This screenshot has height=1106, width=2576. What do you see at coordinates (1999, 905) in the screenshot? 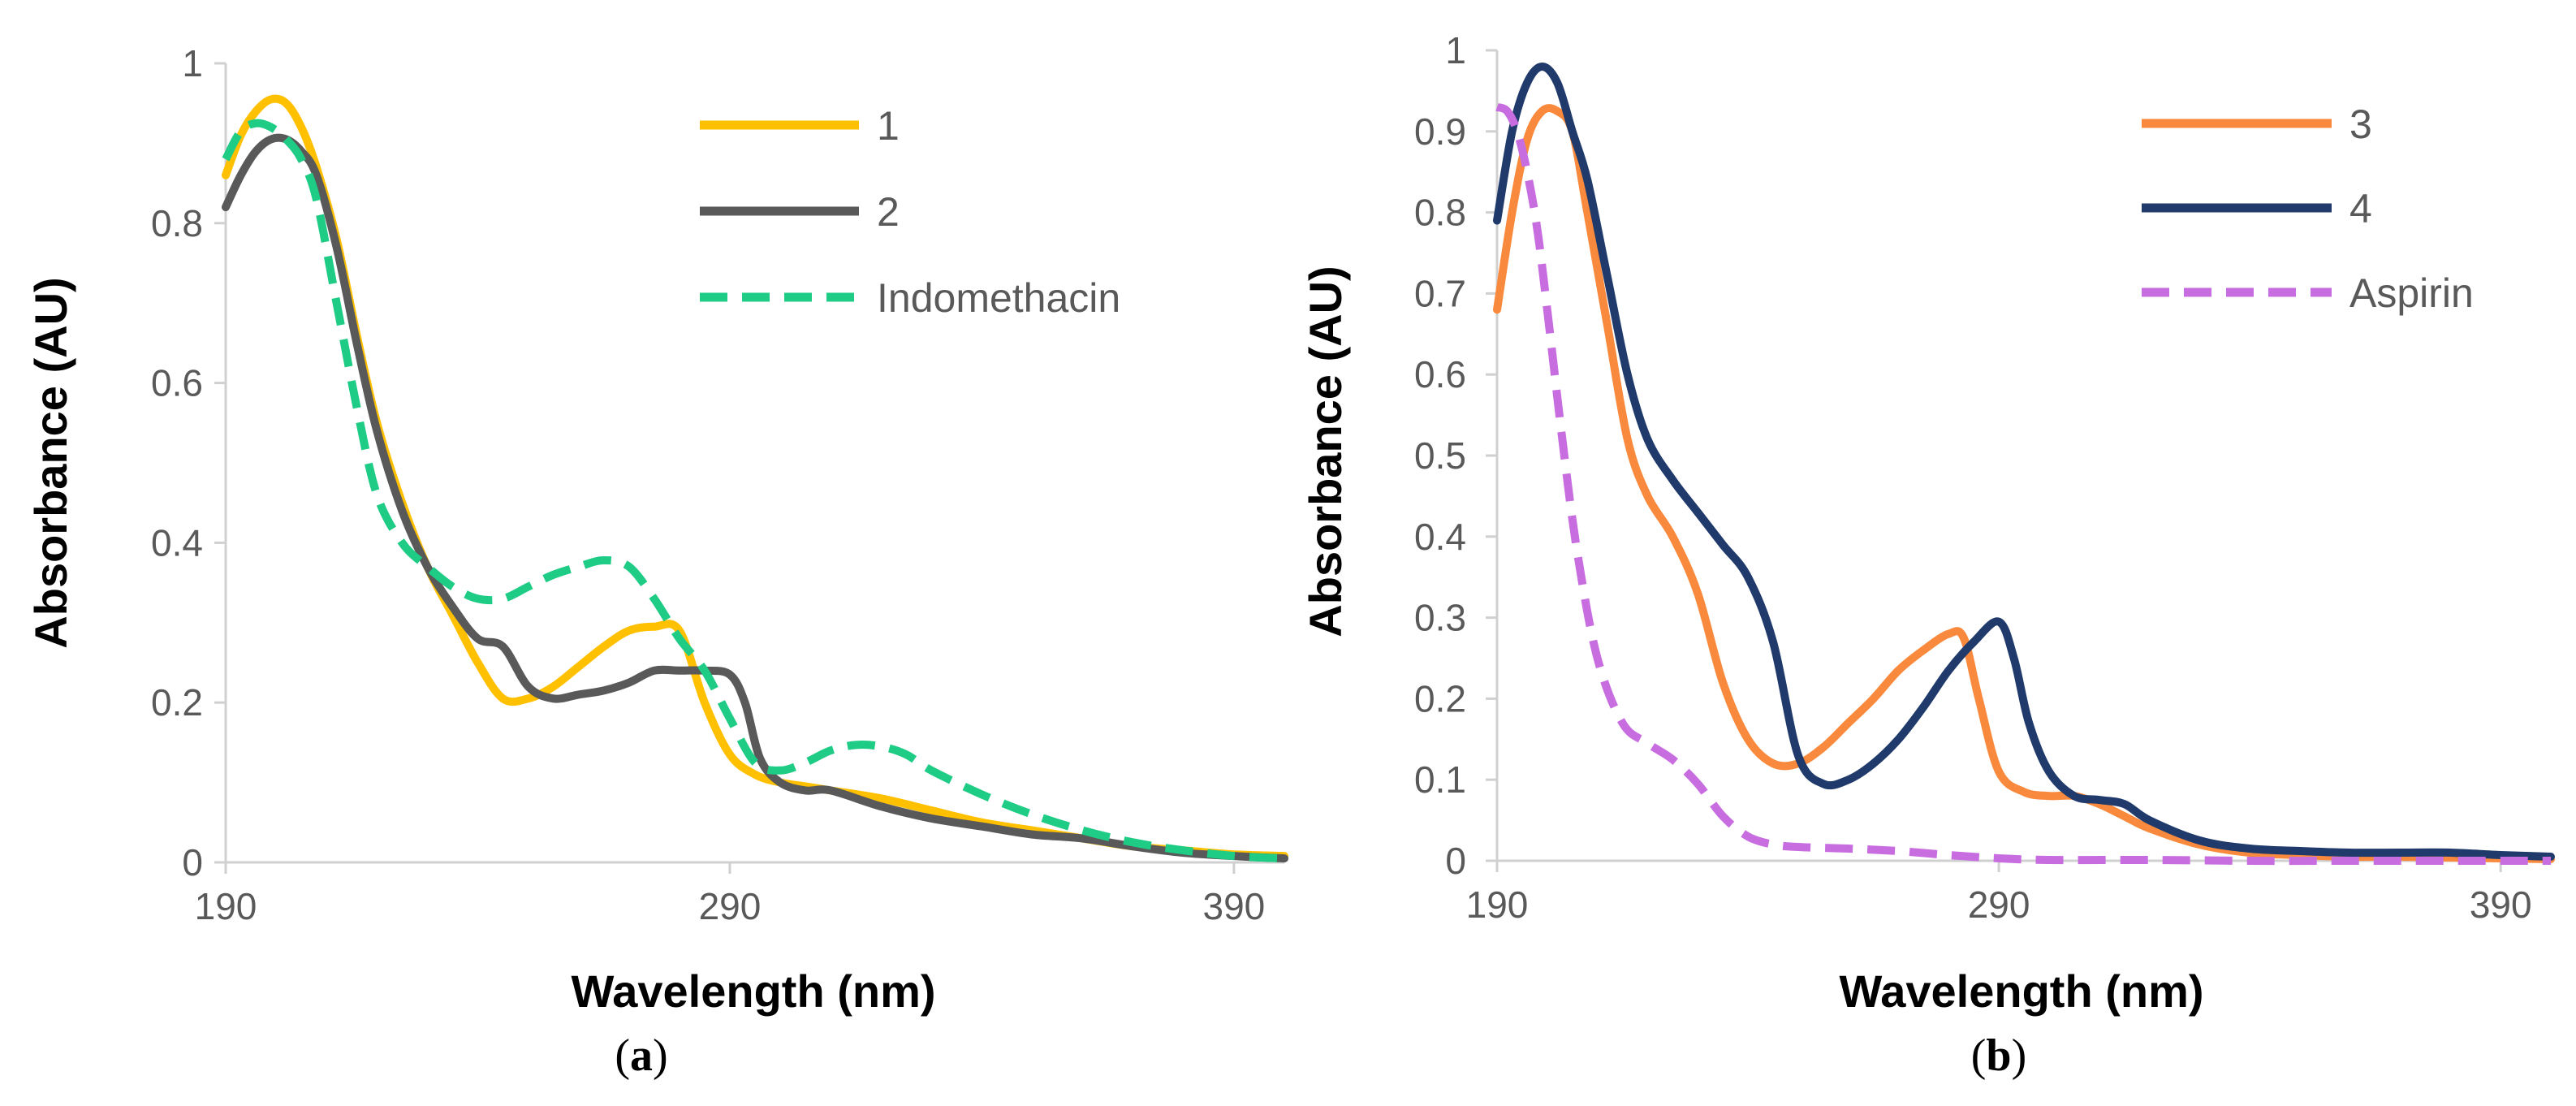
I see `panel-b-x-tick-label: 290` at bounding box center [1999, 905].